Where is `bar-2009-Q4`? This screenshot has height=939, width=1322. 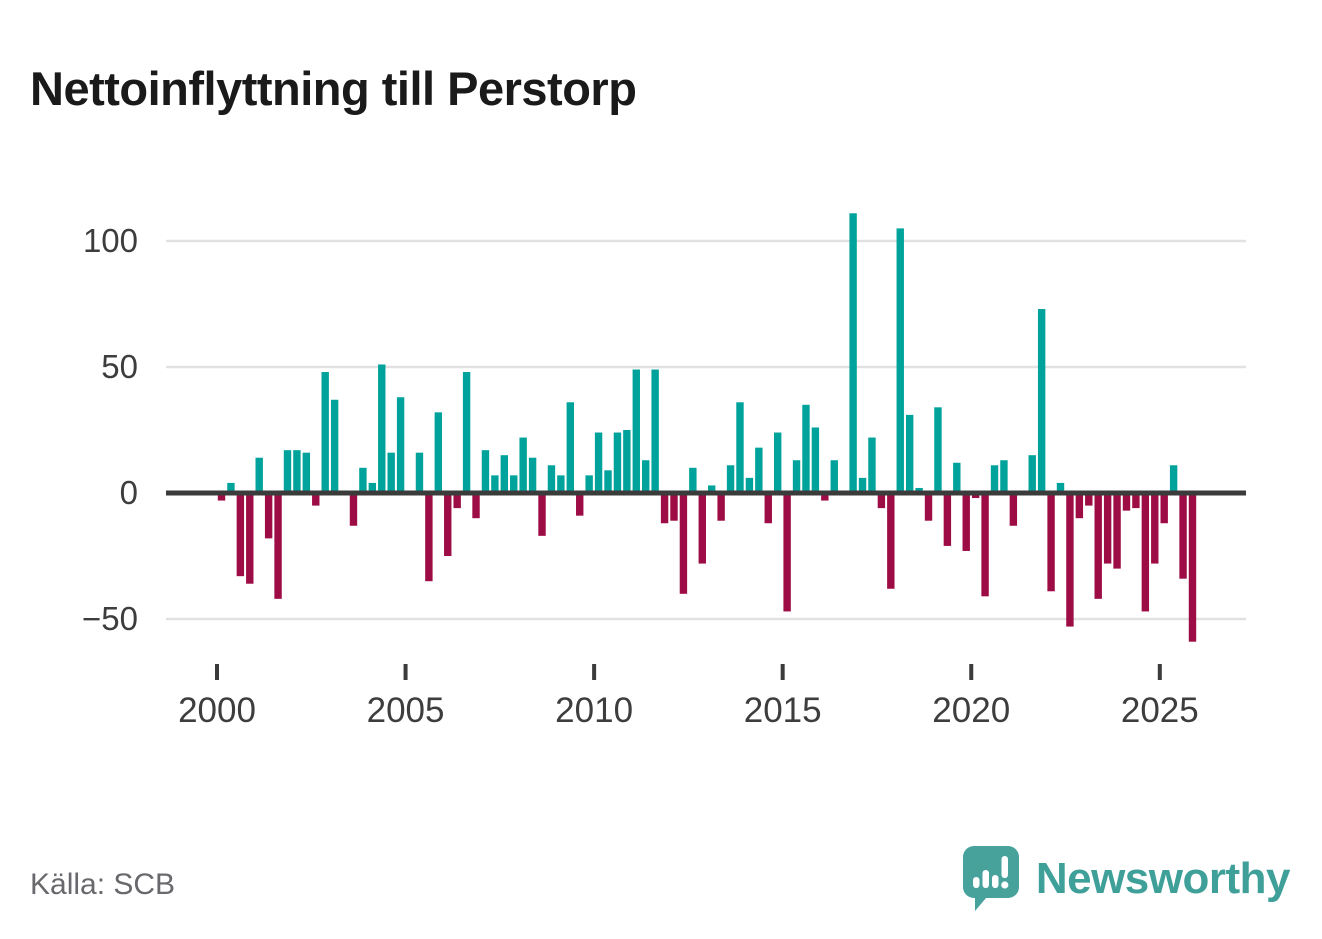
bar-2009-Q4 is located at coordinates (589, 484).